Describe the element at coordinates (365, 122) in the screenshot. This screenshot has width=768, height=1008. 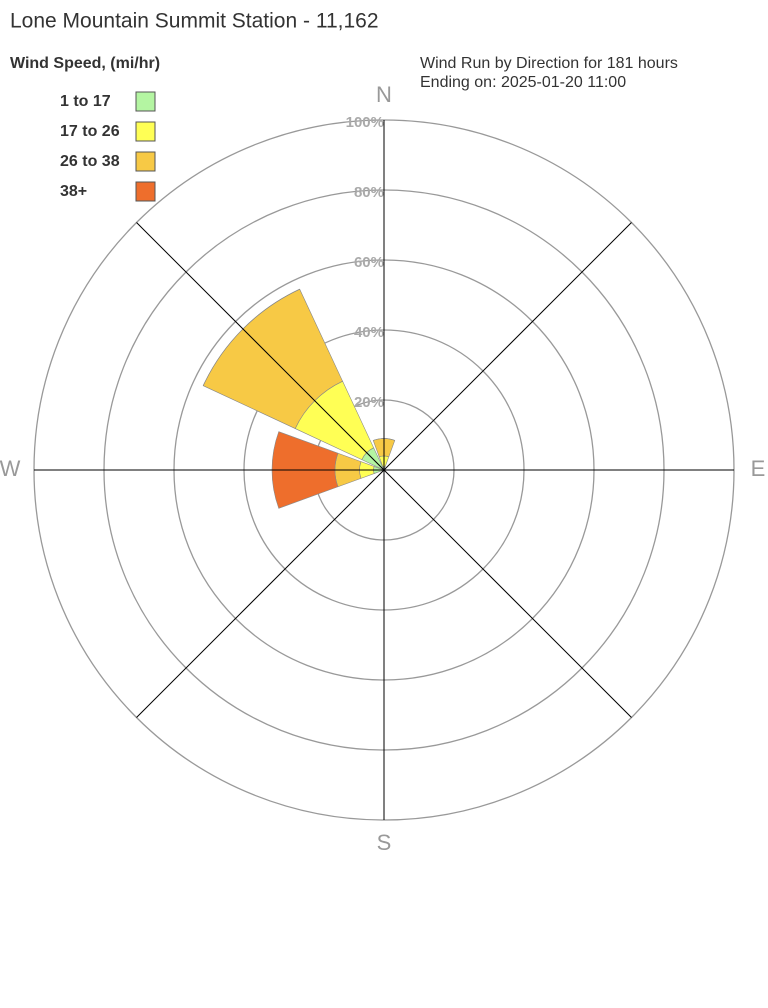
I see `r-tick-label: 100%` at that location.